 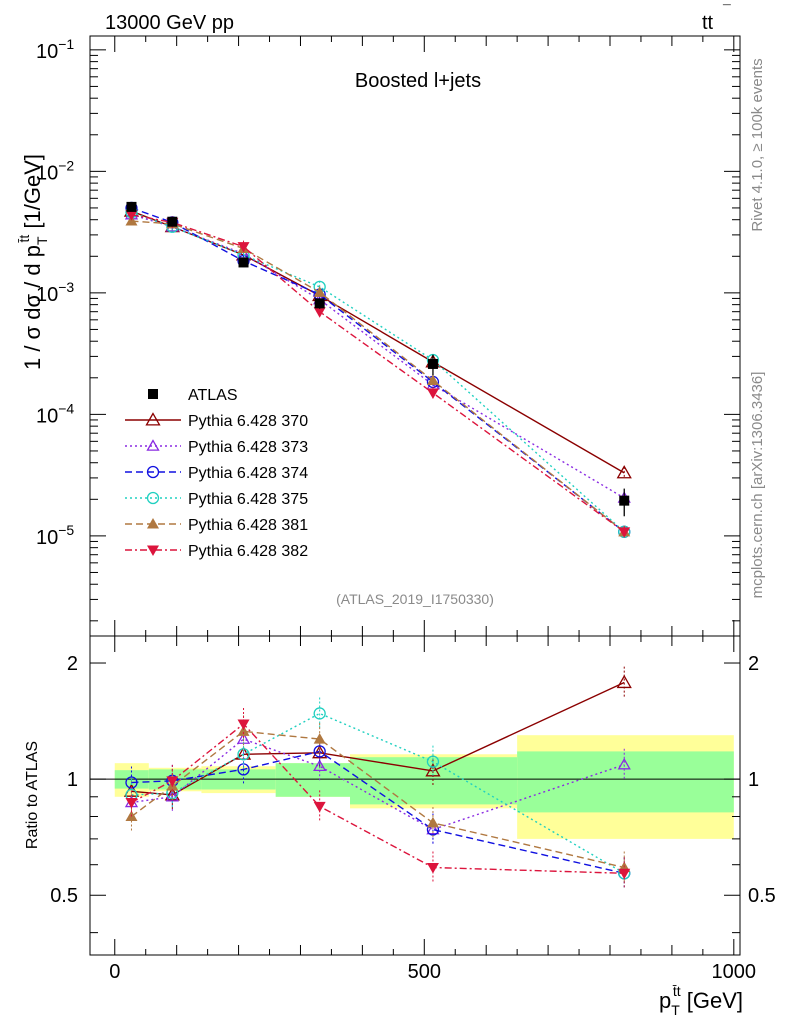 What do you see at coordinates (677, 991) in the screenshot?
I see `x-axis-label-sup: t̄t` at bounding box center [677, 991].